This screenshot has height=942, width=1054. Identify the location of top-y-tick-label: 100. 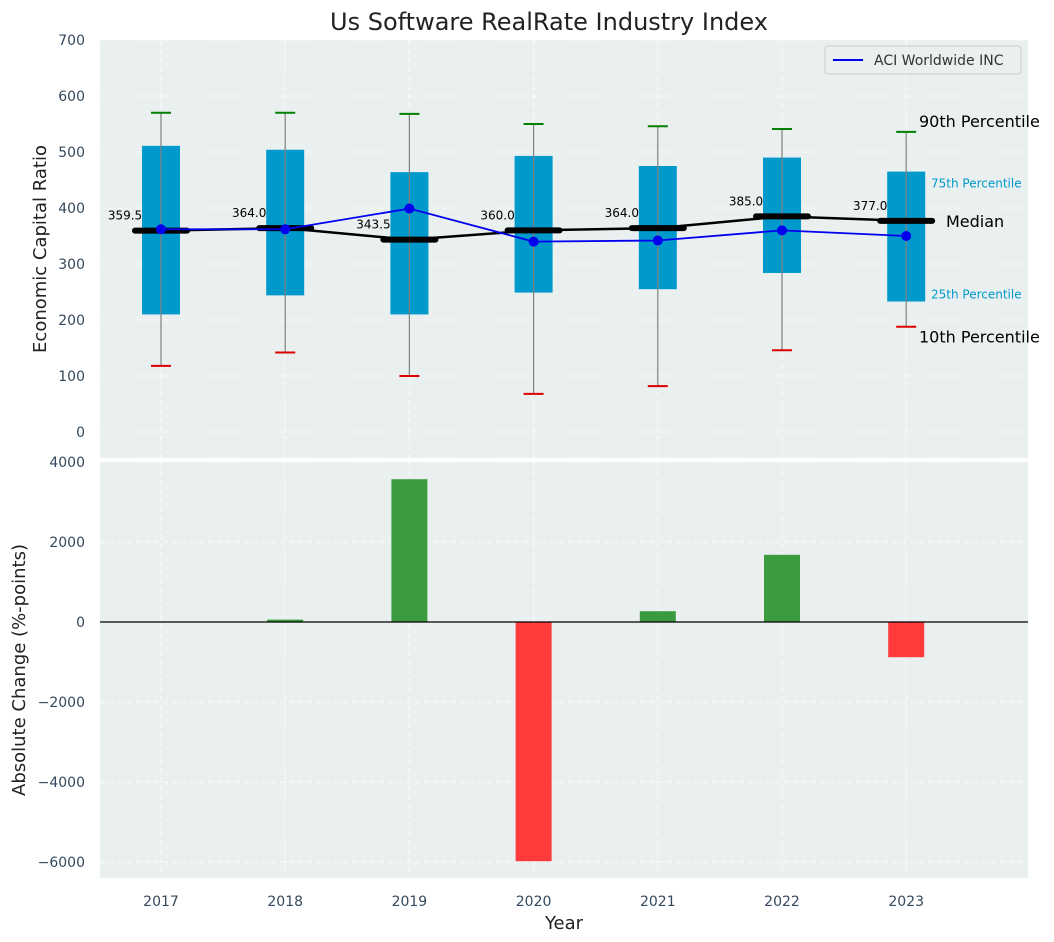
(71, 377).